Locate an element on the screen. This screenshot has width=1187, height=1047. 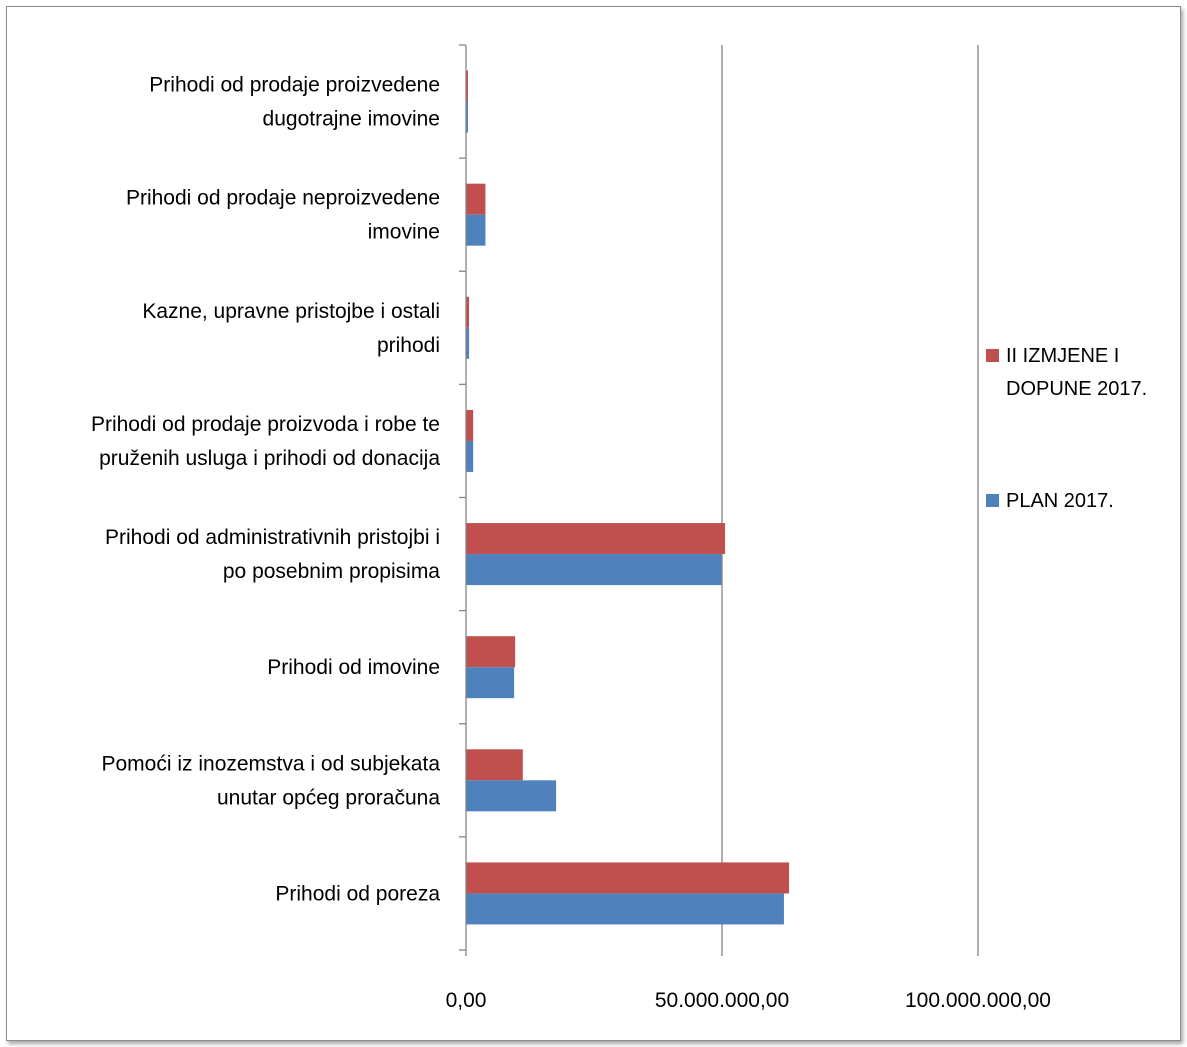
category-label-5-line-0: Kazne, upravne pristojbe i ostali is located at coordinates (291, 311).